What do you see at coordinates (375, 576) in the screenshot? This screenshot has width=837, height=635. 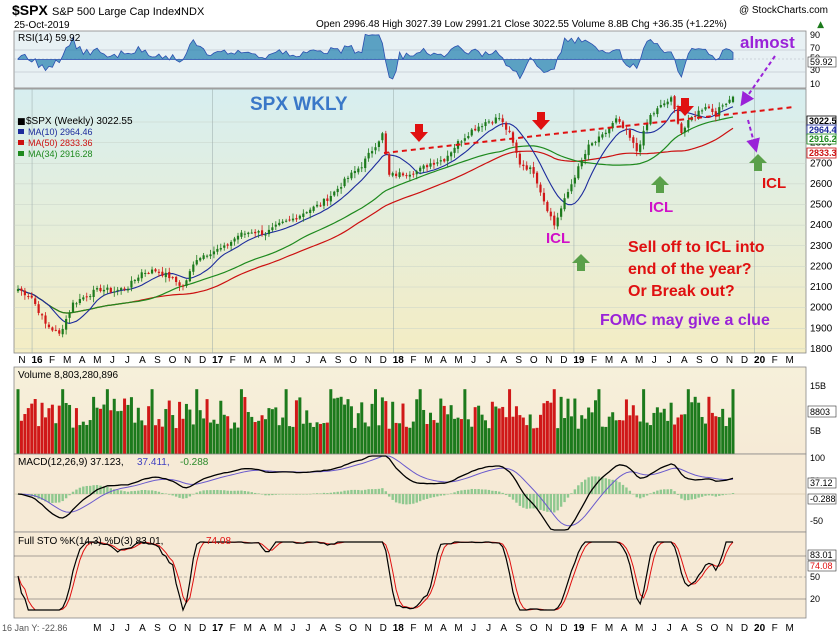 I see `sto-k-line` at bounding box center [375, 576].